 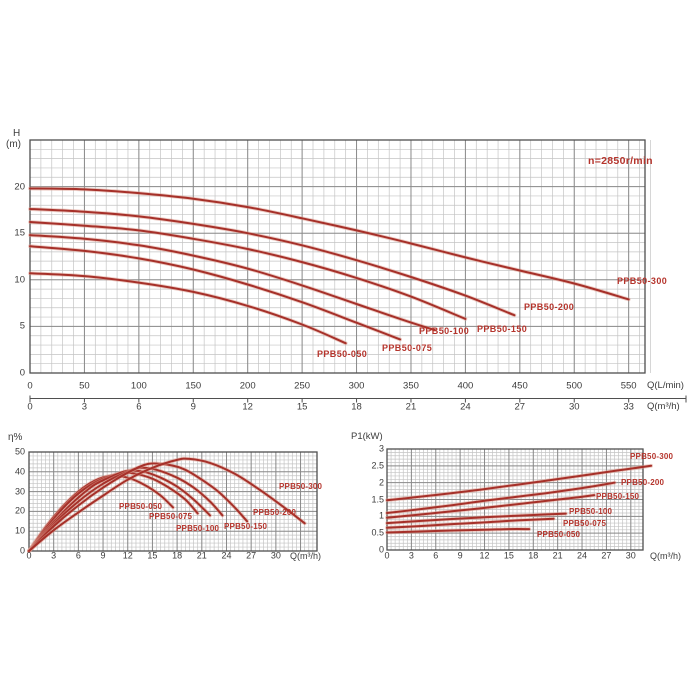 What do you see at coordinates (301, 486) in the screenshot?
I see `eff-curve-label-PPB50-300: PPB50-300` at bounding box center [301, 486].